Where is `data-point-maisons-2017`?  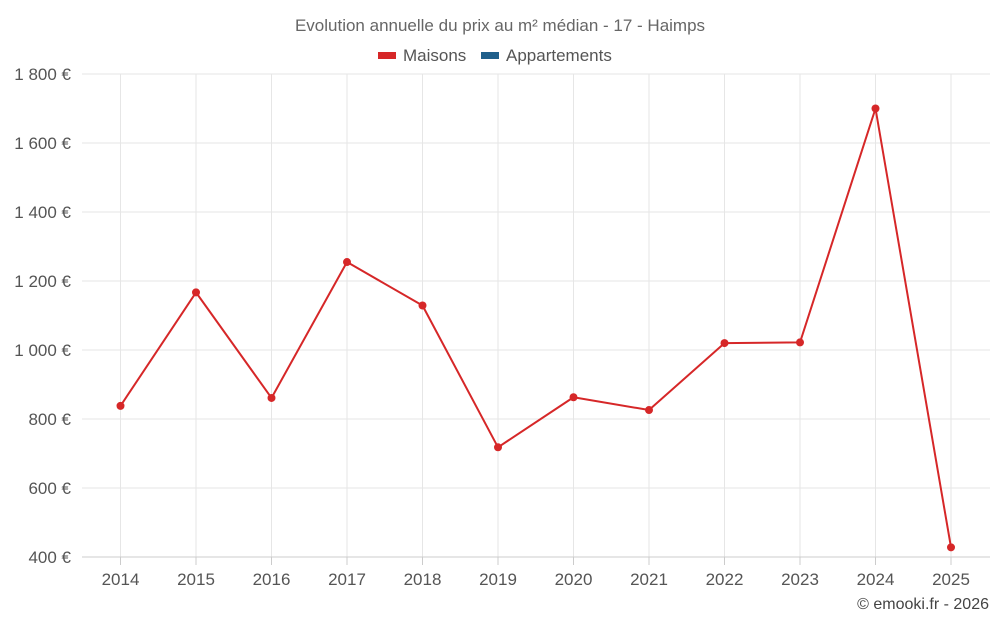 data-point-maisons-2017 is located at coordinates (347, 262).